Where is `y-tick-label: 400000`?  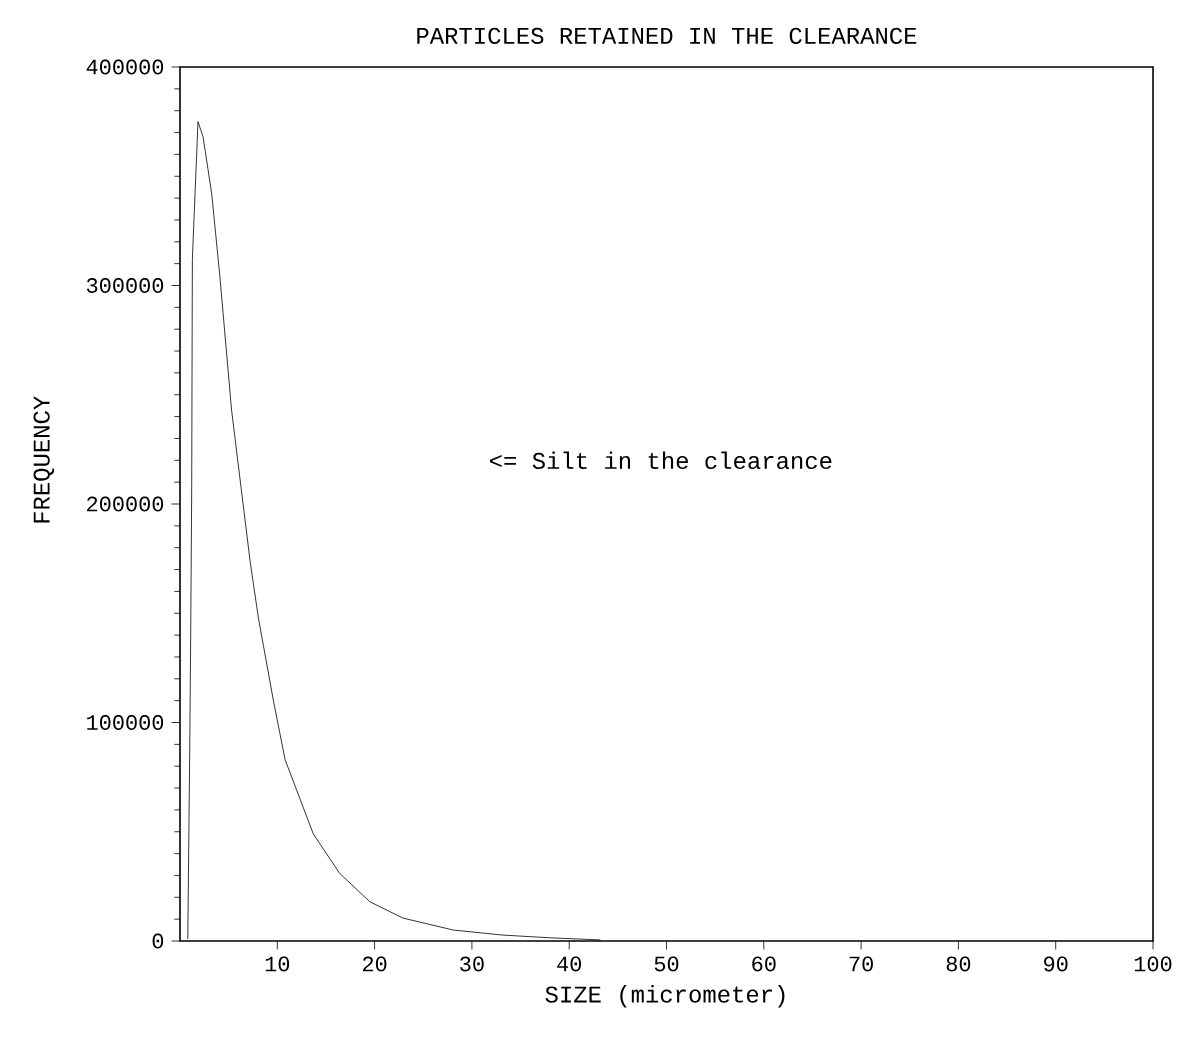
y-tick-label: 400000 is located at coordinates (125, 67).